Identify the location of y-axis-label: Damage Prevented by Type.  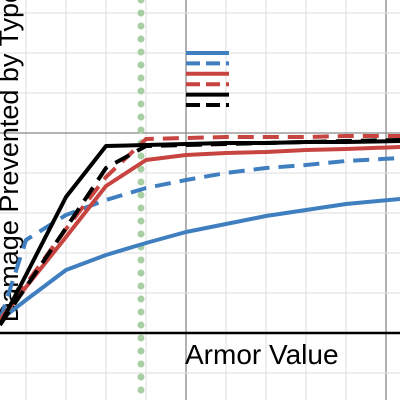
(12, 161).